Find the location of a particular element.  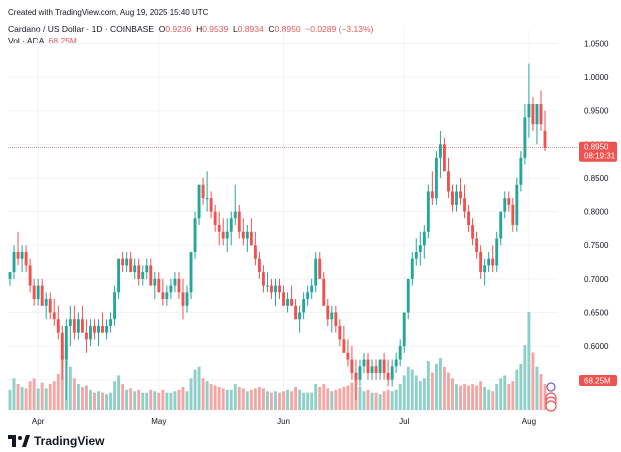

last-volume-label: 68.25M is located at coordinates (597, 381).